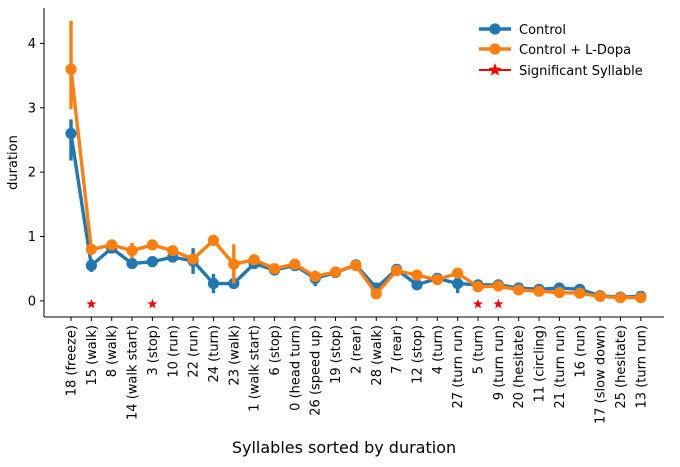  What do you see at coordinates (32, 237) in the screenshot?
I see `y-tick-label: 1` at bounding box center [32, 237].